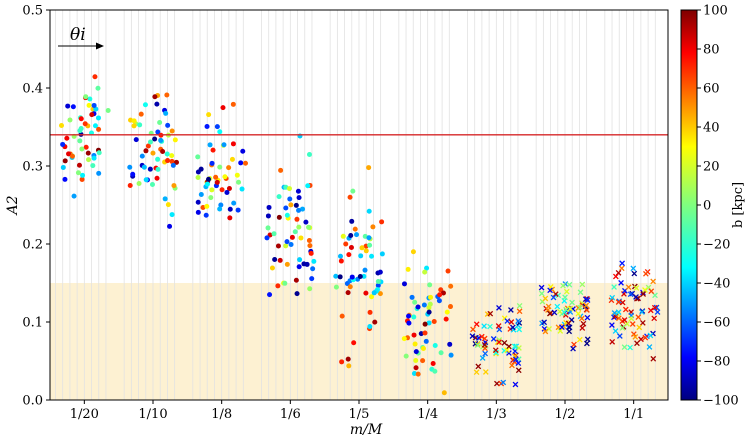 Image resolution: width=753 pixels, height=441 pixels. What do you see at coordinates (427, 414) in the screenshot?
I see `x-tick-label: 1/4` at bounding box center [427, 414].